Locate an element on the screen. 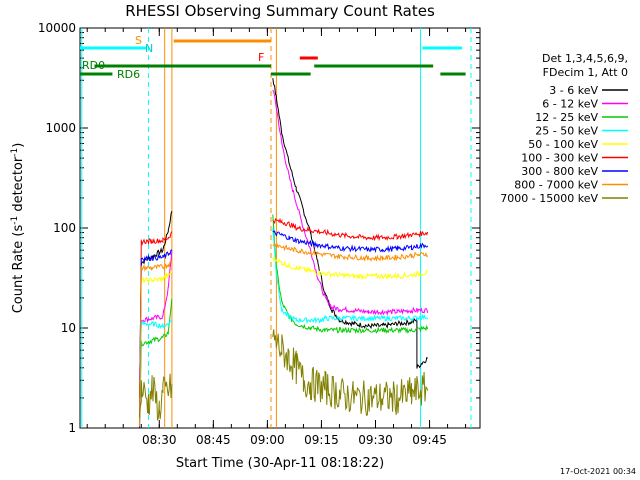  y-axis-label: Count Rate (s-1 detector-1) is located at coordinates (18, 228).